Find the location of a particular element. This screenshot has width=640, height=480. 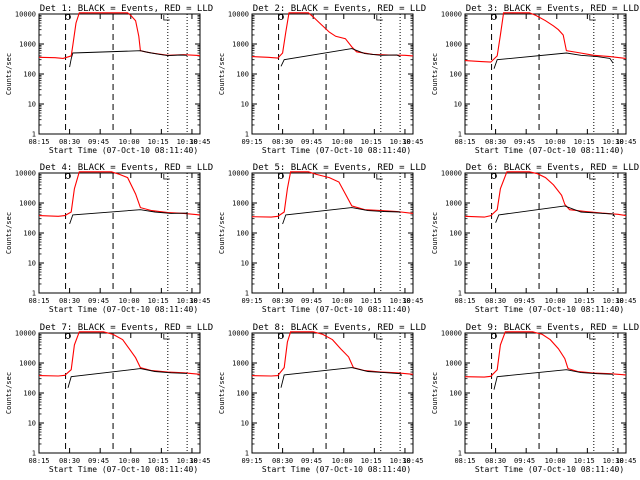

panel-title: Det 8: BLACK = Events, RED = LLD is located at coordinates (339, 328).